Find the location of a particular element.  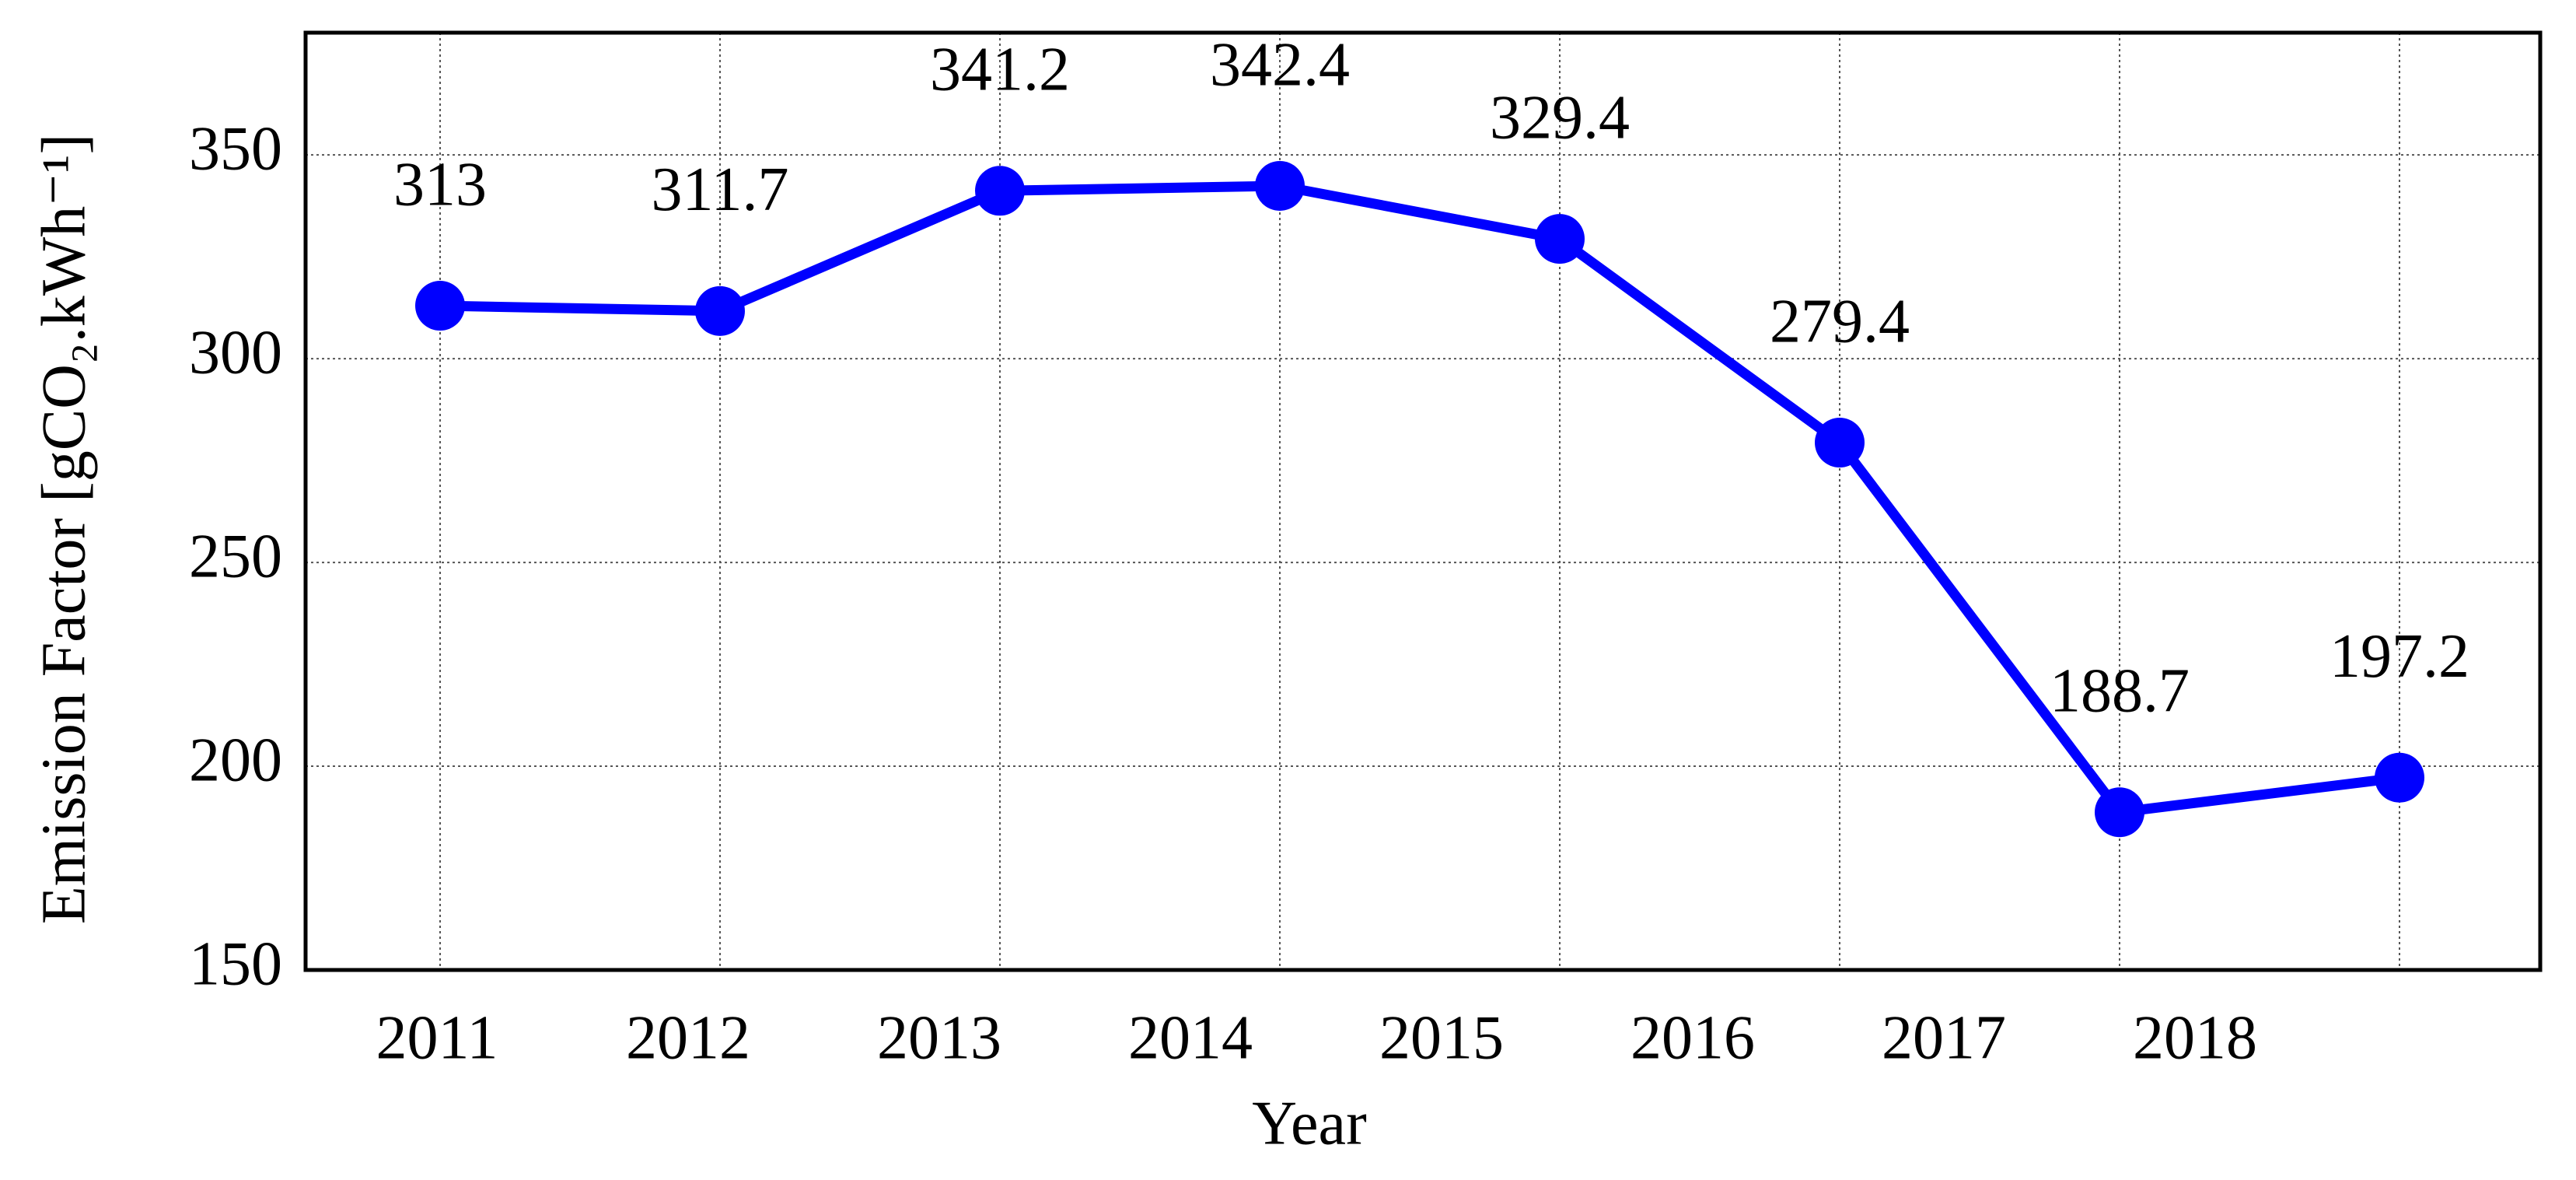

data-label: 341.2 is located at coordinates (1000, 70).